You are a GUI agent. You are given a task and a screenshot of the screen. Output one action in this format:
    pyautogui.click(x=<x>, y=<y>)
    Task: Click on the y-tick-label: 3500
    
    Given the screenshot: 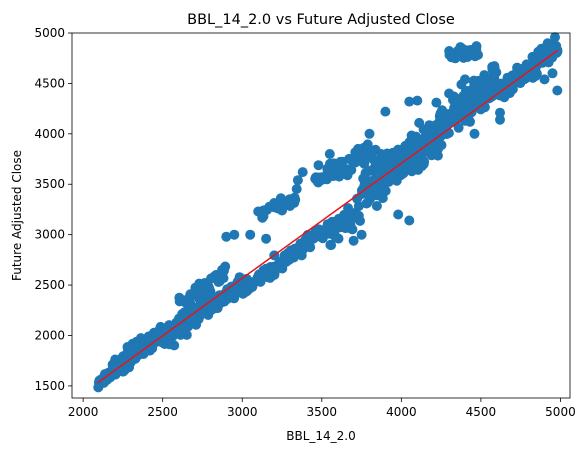 What is the action you would take?
    pyautogui.click(x=49, y=184)
    